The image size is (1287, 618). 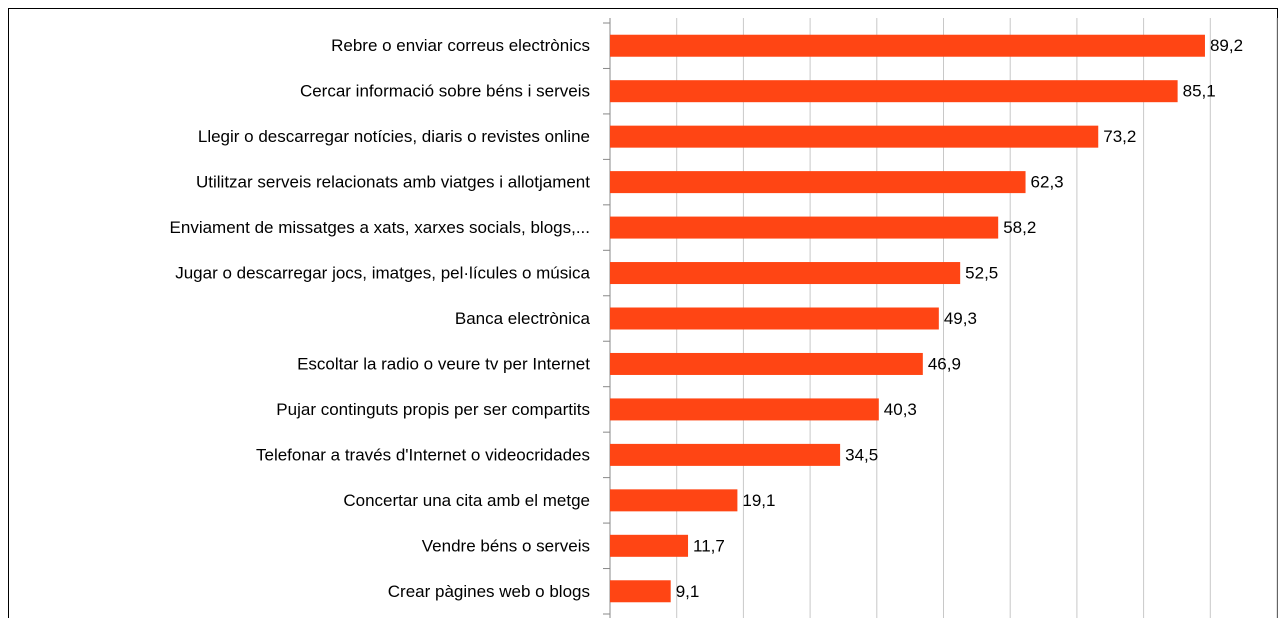 What do you see at coordinates (861, 454) in the screenshot?
I see `data-label: 34,5` at bounding box center [861, 454].